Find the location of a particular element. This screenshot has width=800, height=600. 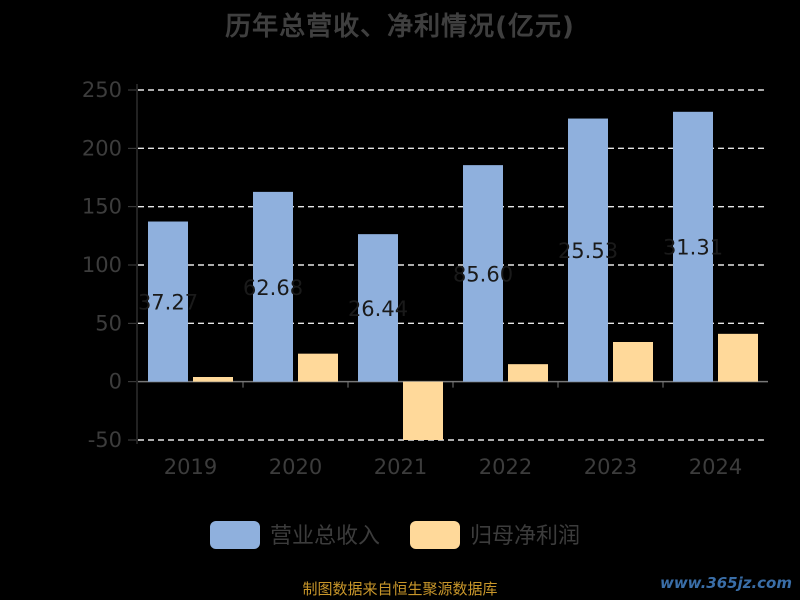

x-tick-label: 2022 is located at coordinates (505, 467).